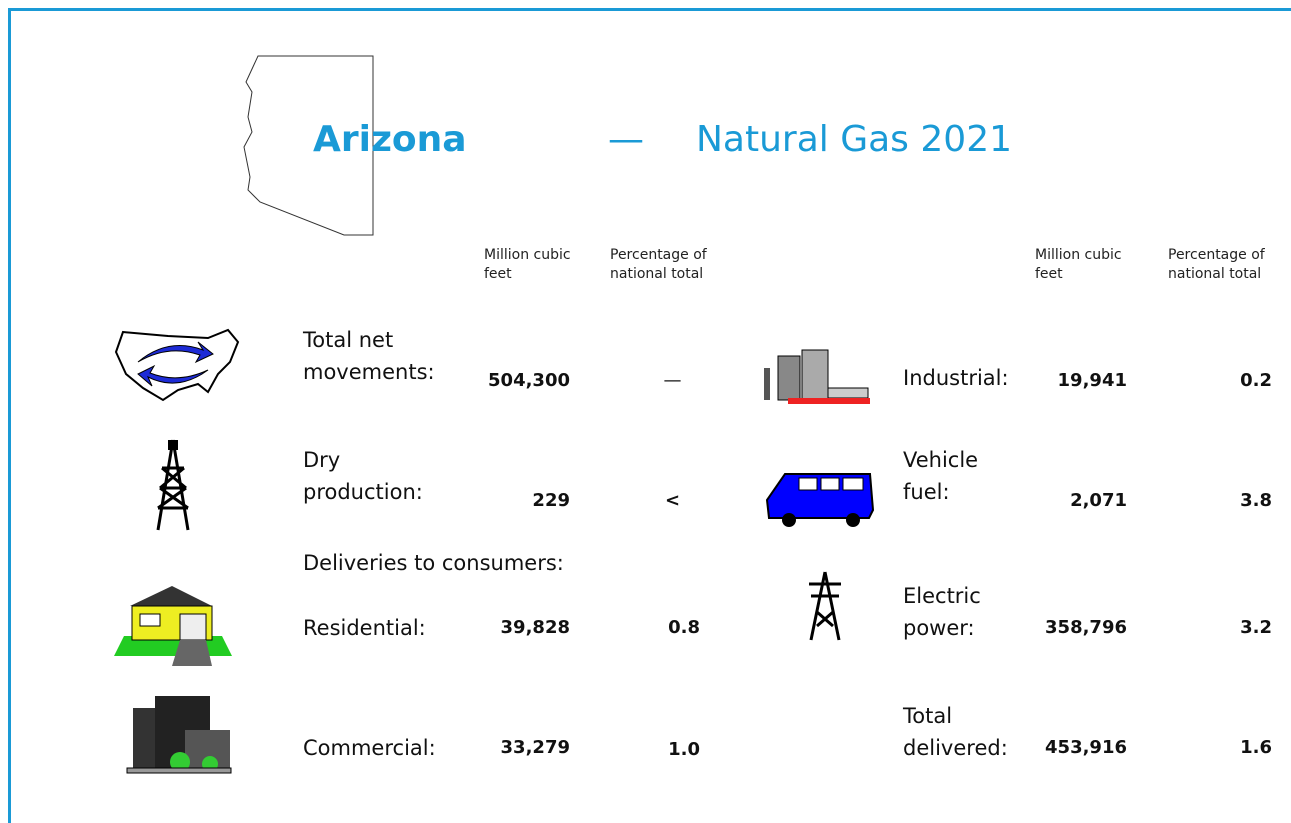  What do you see at coordinates (1086, 747) in the screenshot?
I see `volume: 453,916` at bounding box center [1086, 747].